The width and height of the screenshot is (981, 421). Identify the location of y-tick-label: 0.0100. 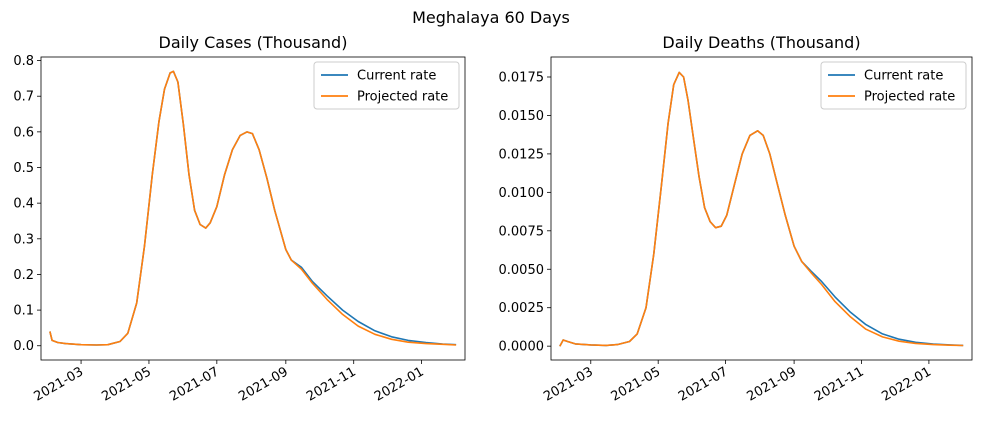
(522, 193).